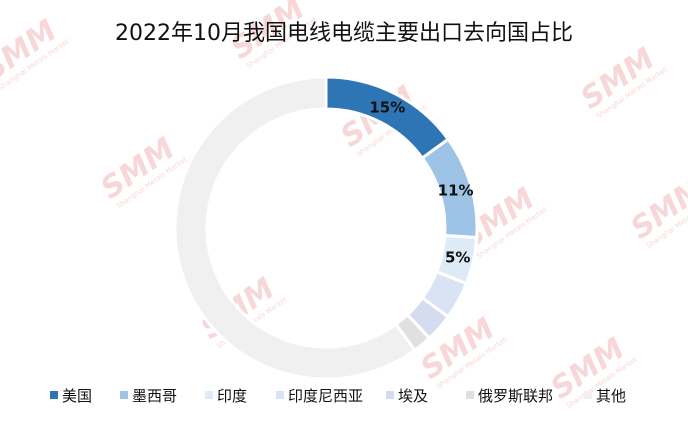  I want to click on legend: 美国 墨西哥 印度 印度尼西亚 埃及 俄罗斯联邦 其他, so click(338, 396).